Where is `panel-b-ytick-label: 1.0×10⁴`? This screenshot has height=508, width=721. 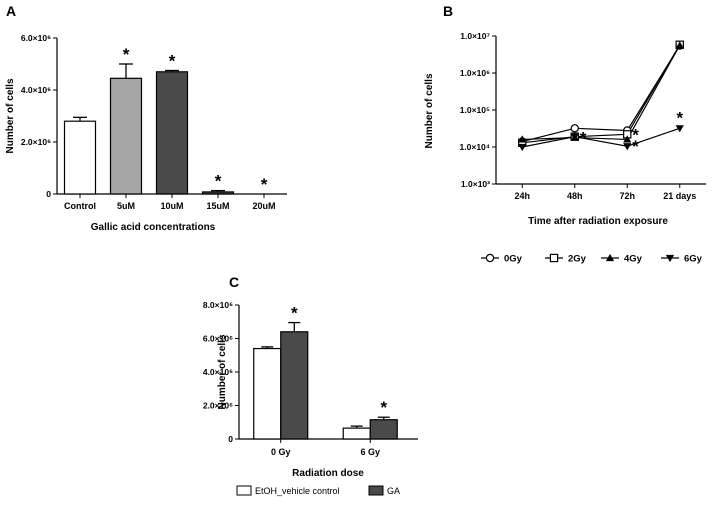 panel-b-ytick-label: 1.0×10⁴ is located at coordinates (475, 147).